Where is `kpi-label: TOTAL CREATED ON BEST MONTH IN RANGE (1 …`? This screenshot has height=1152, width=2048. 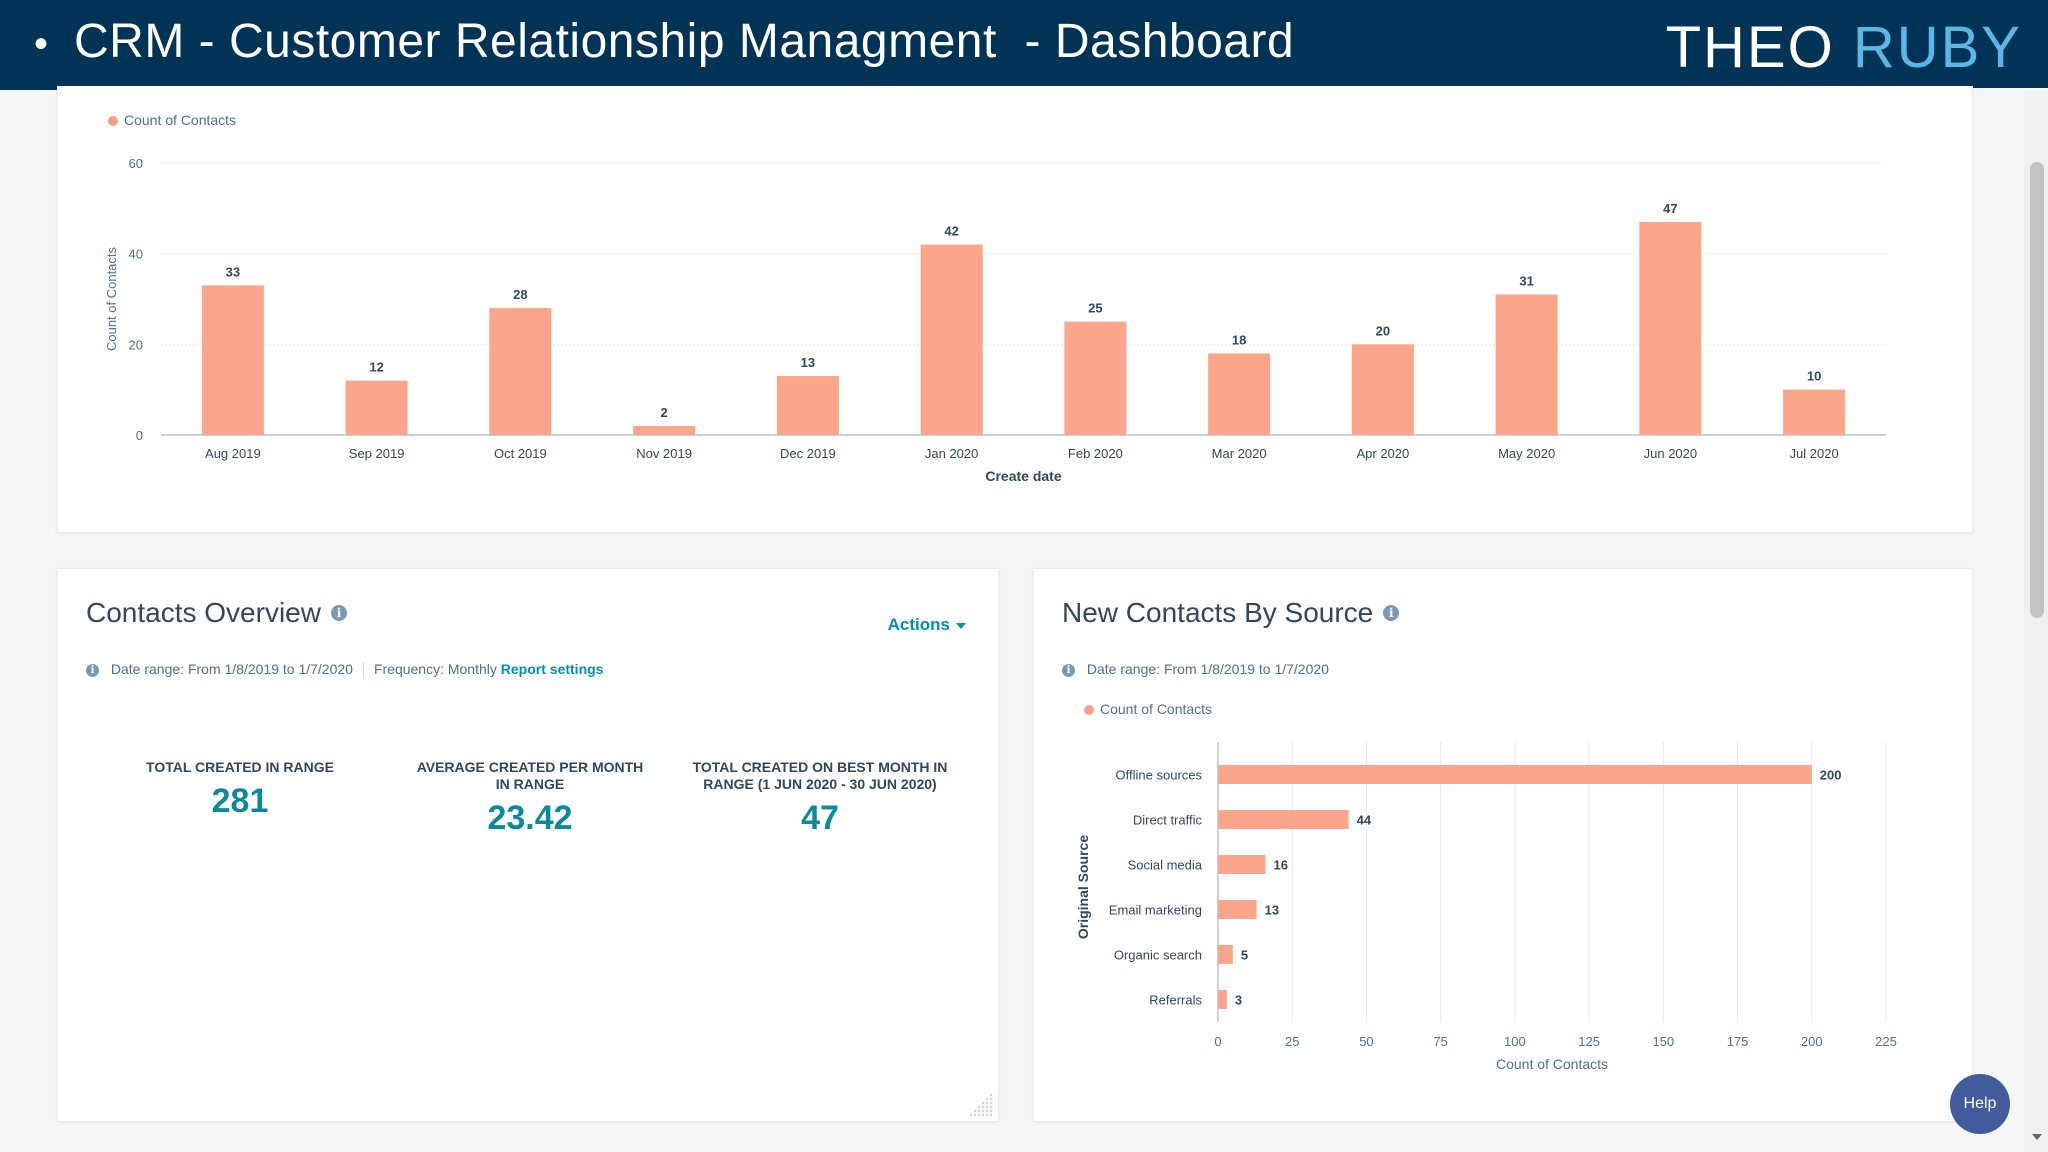 kpi-label: TOTAL CREATED ON BEST MONTH IN RANGE (1 … is located at coordinates (820, 775).